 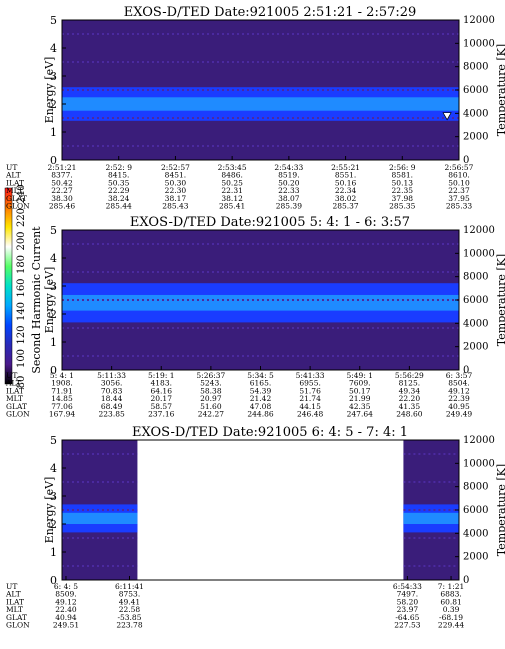 I want to click on ephemeris-value: -64.65, so click(x=407, y=617).